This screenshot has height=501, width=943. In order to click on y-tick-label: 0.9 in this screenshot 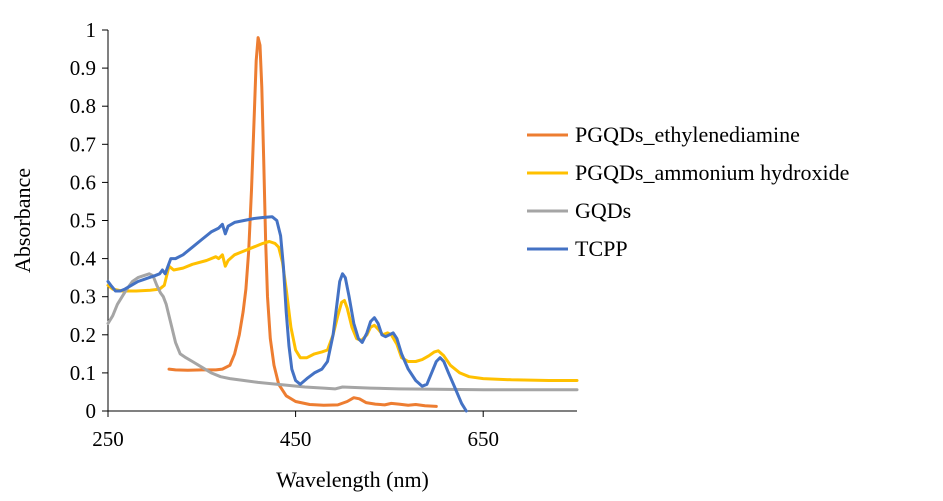, I will do `click(83, 68)`.